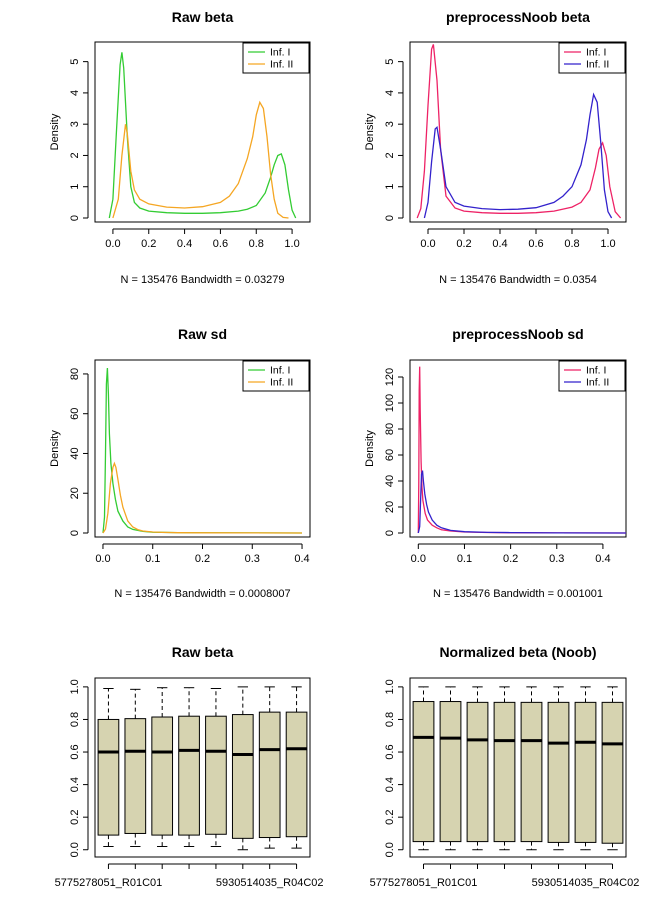 The width and height of the screenshot is (666, 903). I want to click on y-tick-label: 5, so click(75, 62).